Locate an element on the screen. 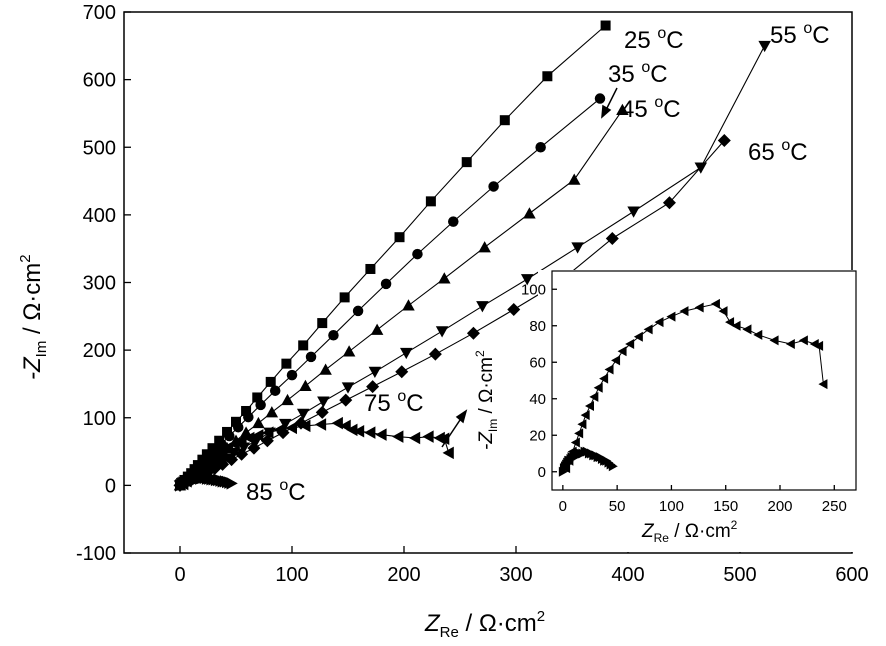 The height and width of the screenshot is (646, 886). y-axis-title: -ZIm / Ω·cm2 is located at coordinates (33, 317).